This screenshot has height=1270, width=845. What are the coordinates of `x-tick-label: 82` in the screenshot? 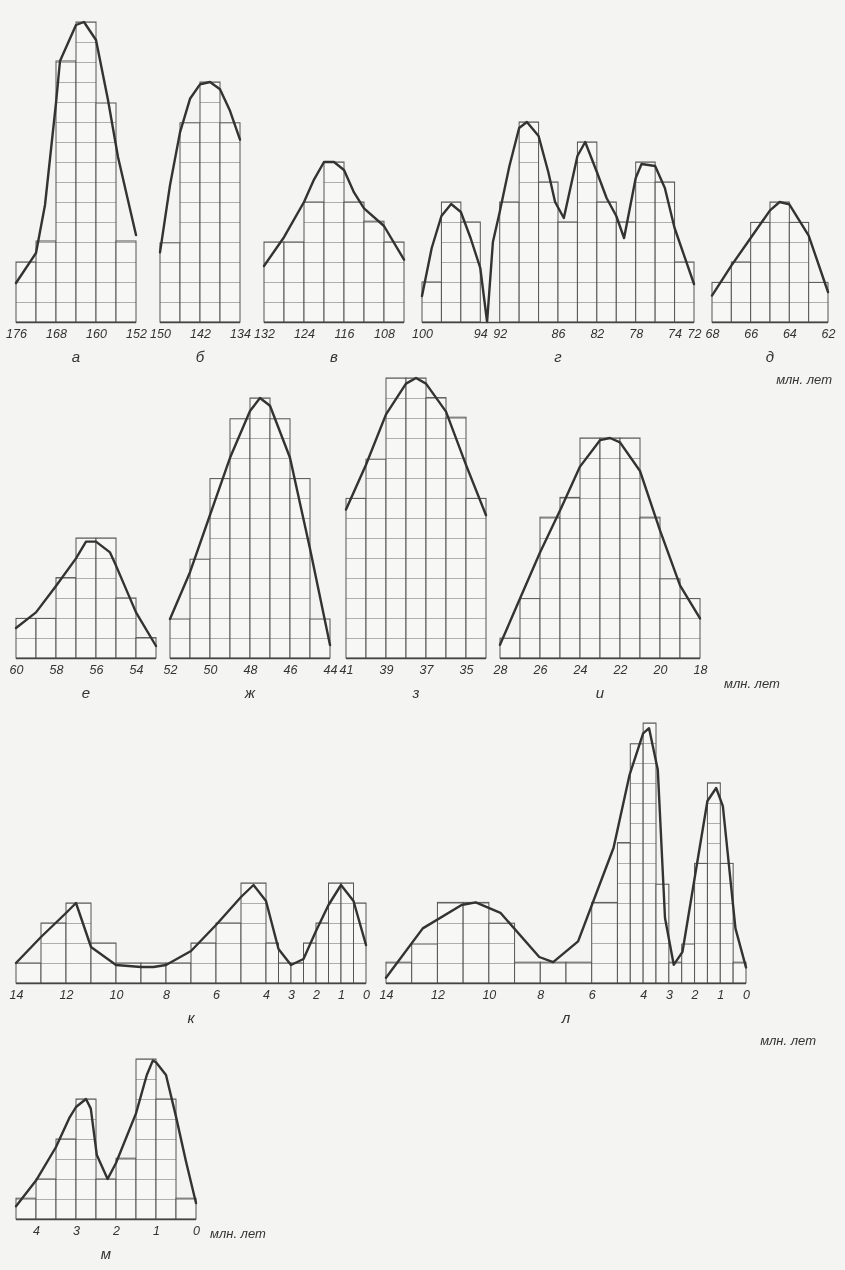 It's located at (597, 333).